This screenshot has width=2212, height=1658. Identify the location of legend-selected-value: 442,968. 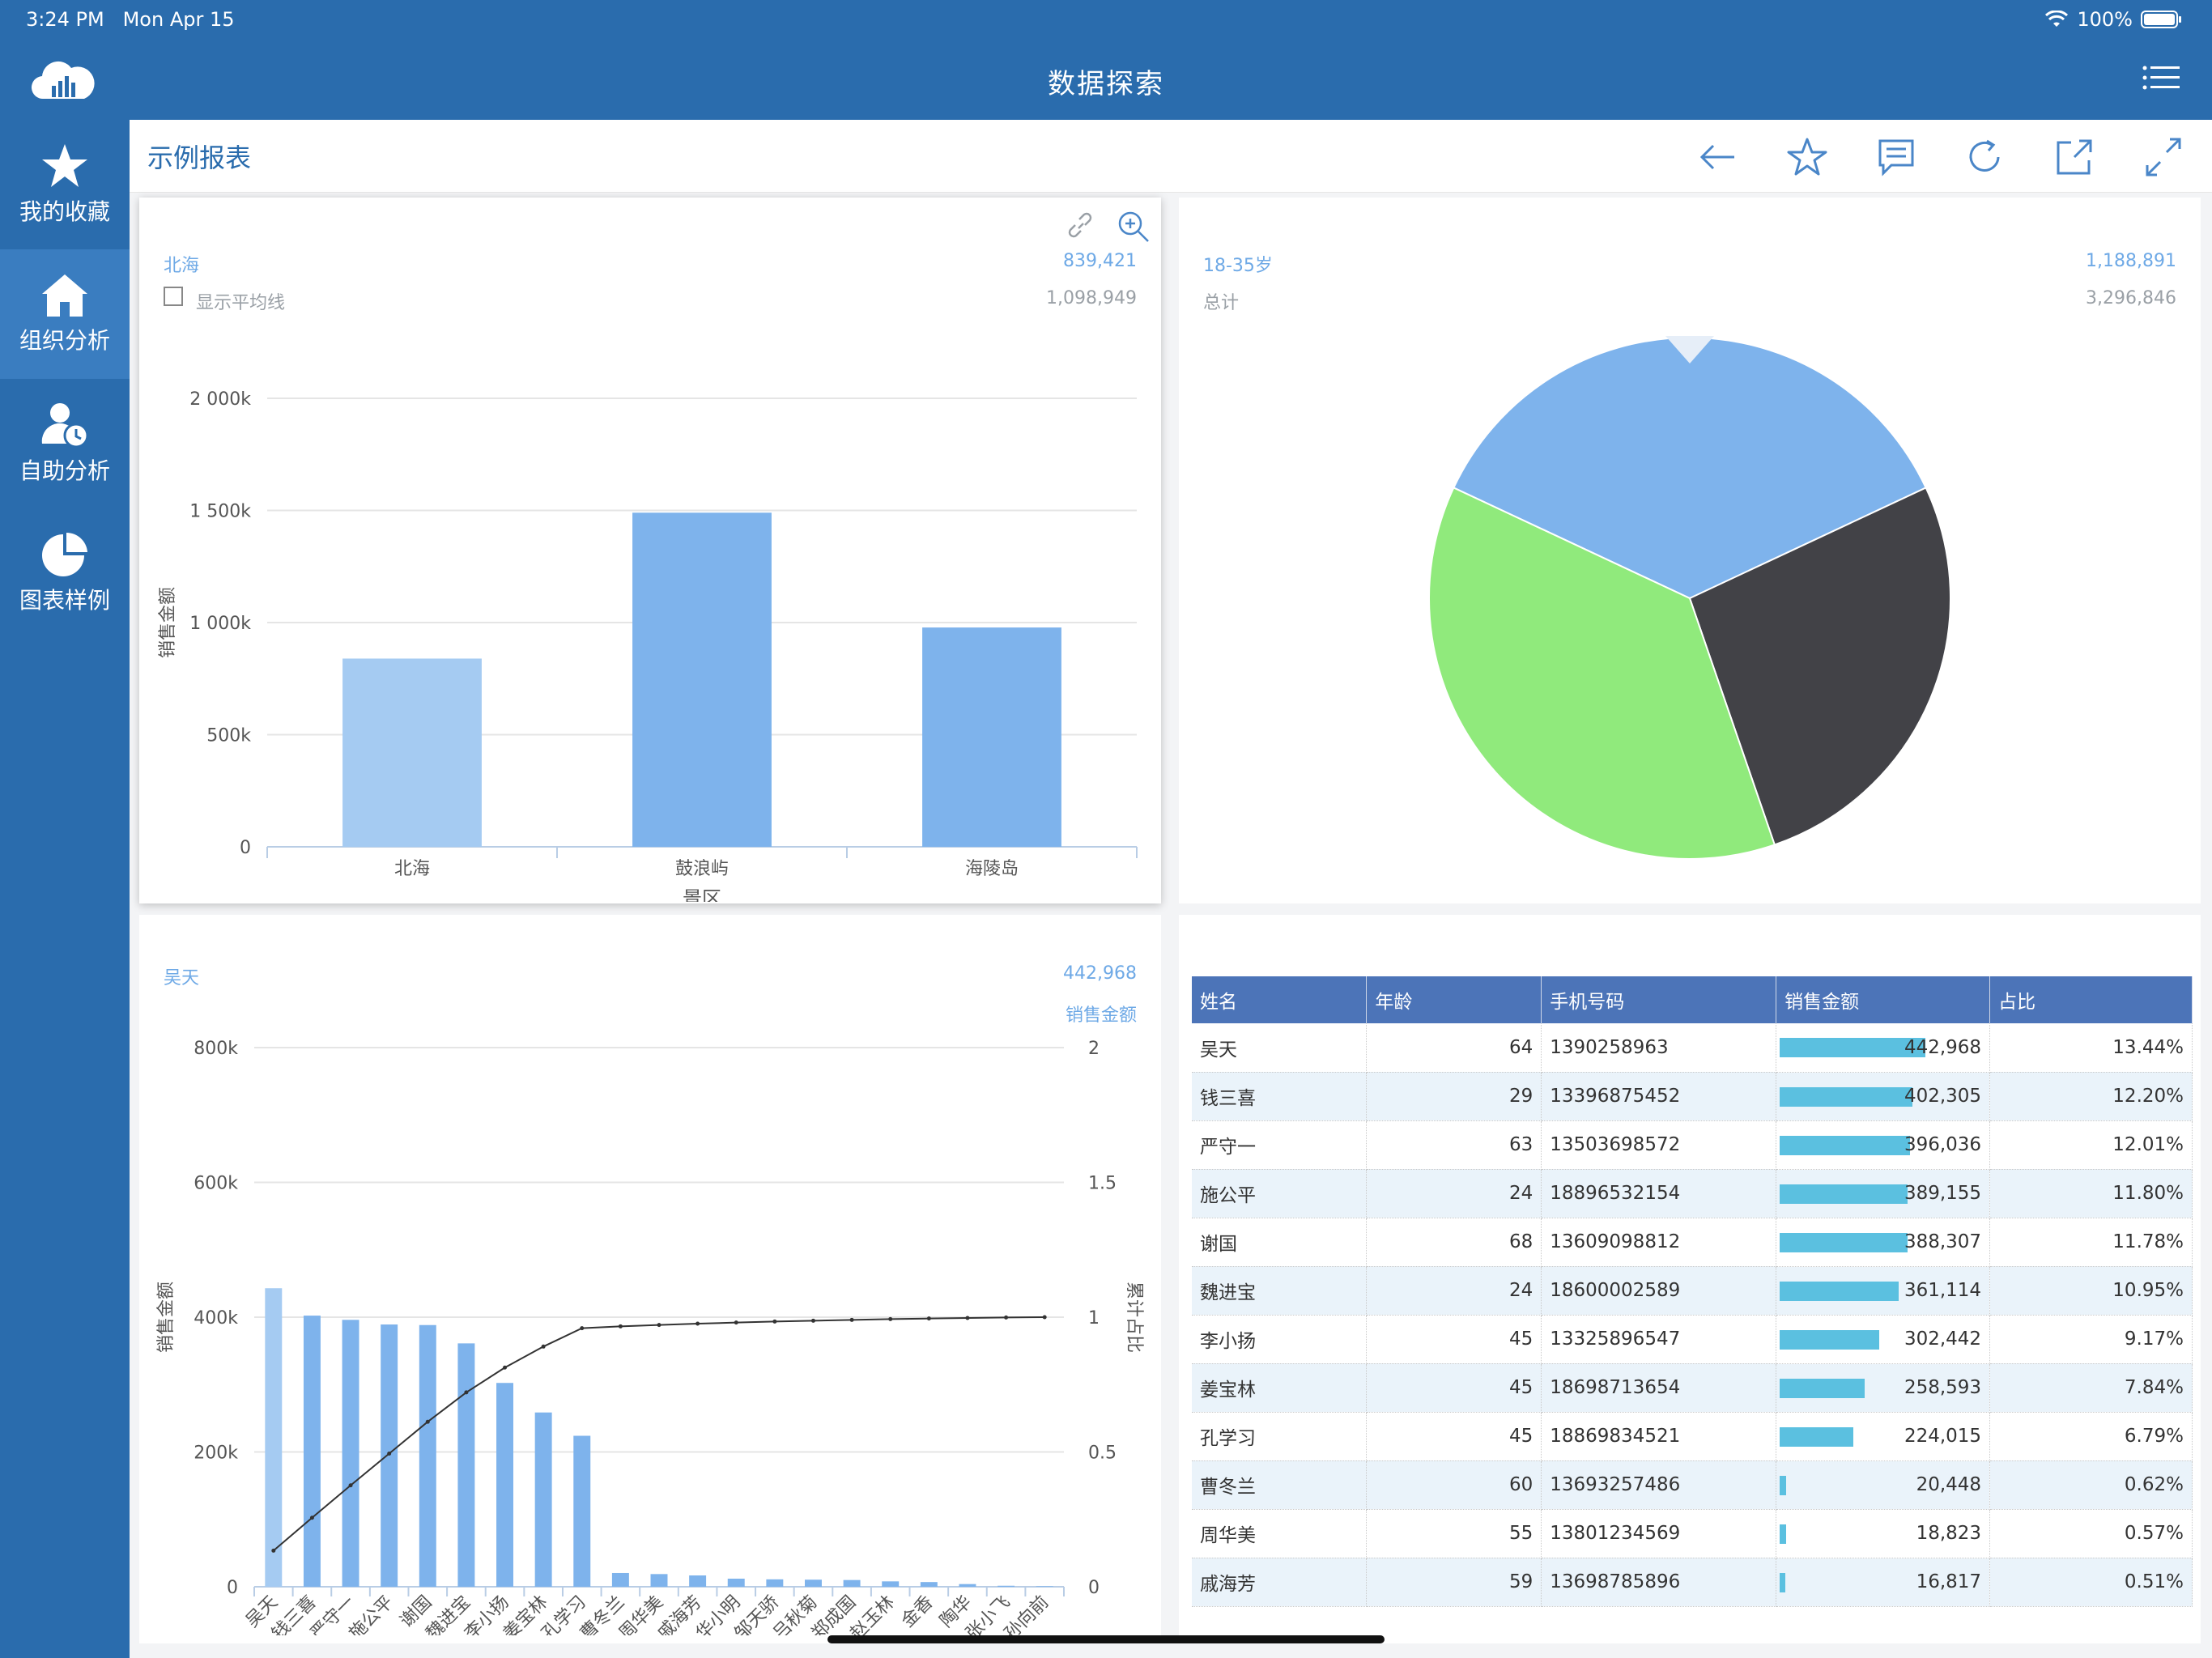
(1100, 973).